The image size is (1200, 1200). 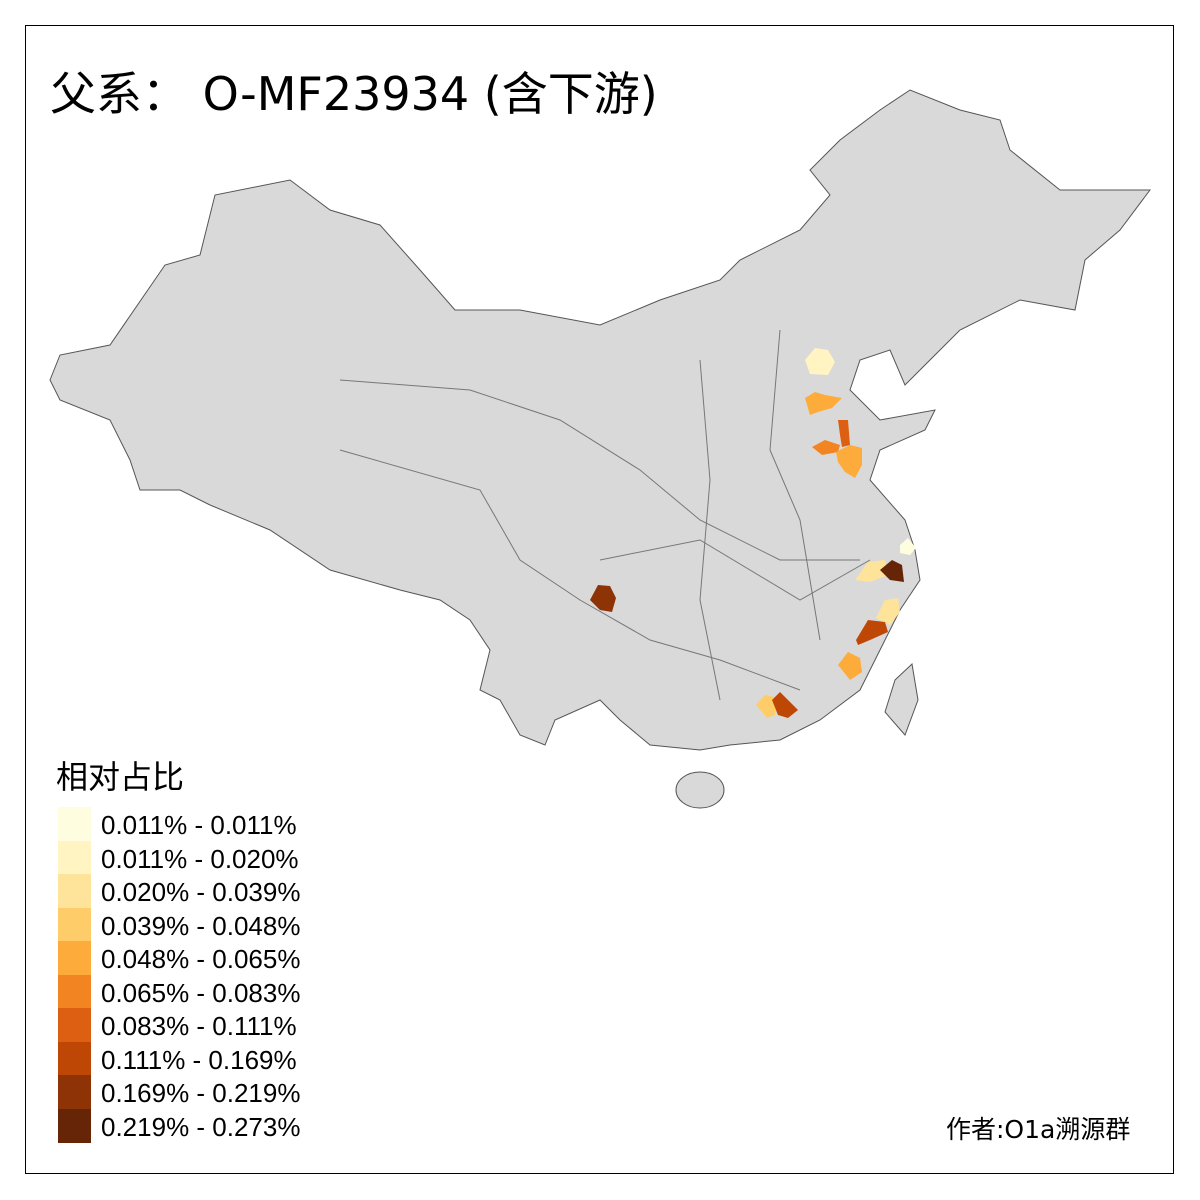 What do you see at coordinates (199, 825) in the screenshot?
I see `legend-label: 0.011% - 0.011%` at bounding box center [199, 825].